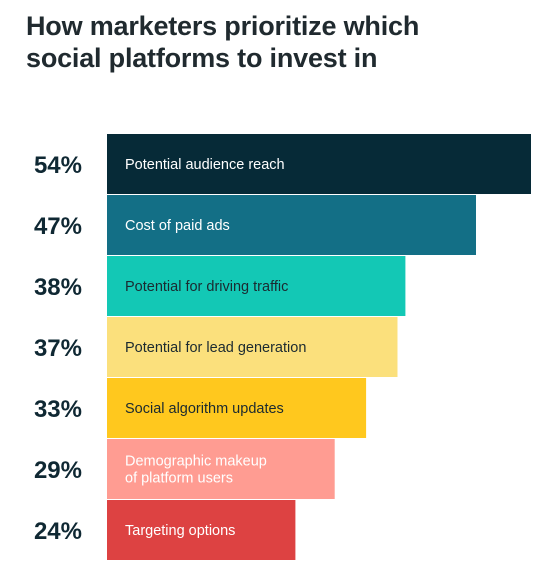  What do you see at coordinates (58, 165) in the screenshot?
I see `value-label-1: 54%` at bounding box center [58, 165].